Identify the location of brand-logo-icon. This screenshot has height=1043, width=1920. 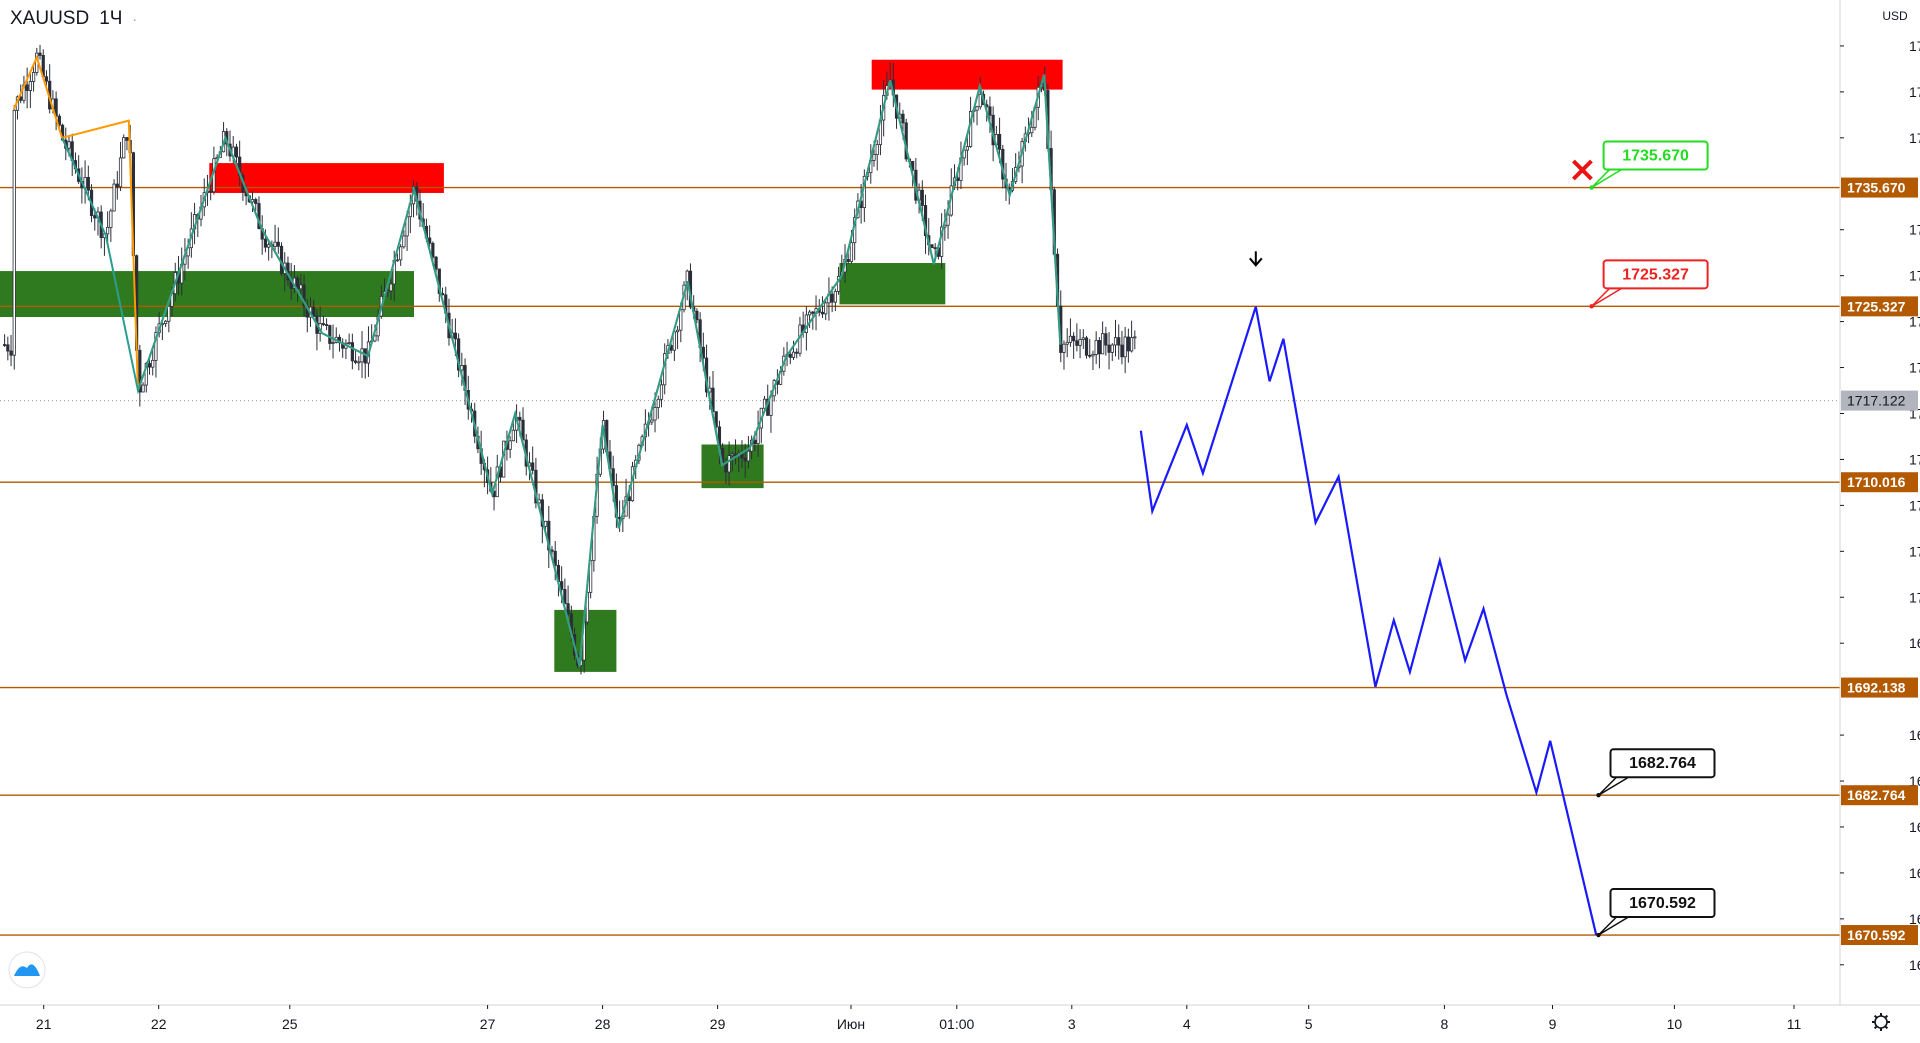
(27, 970).